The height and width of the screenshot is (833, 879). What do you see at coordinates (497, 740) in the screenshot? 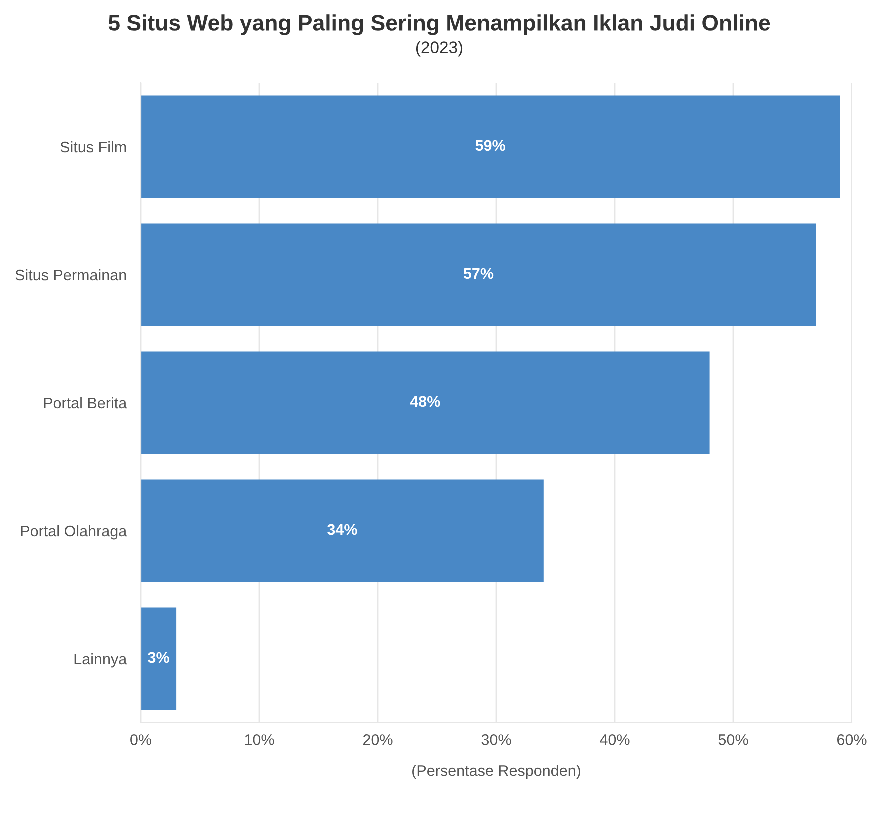
I see `x-tick-label: 30%` at bounding box center [497, 740].